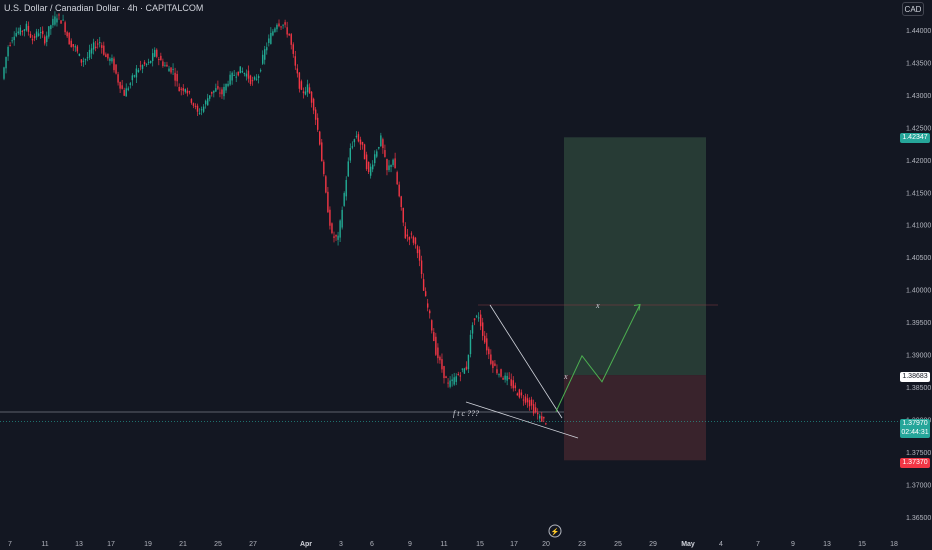 This screenshot has width=932, height=550. What do you see at coordinates (555, 531) in the screenshot?
I see `scroll-to-realtime-button: ⚡` at bounding box center [555, 531].